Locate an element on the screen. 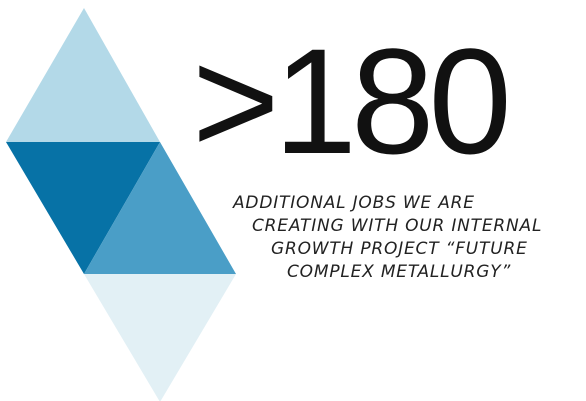 This screenshot has height=401, width=586. caption-line-4: COMPLEX METALLURGY” is located at coordinates (399, 272).